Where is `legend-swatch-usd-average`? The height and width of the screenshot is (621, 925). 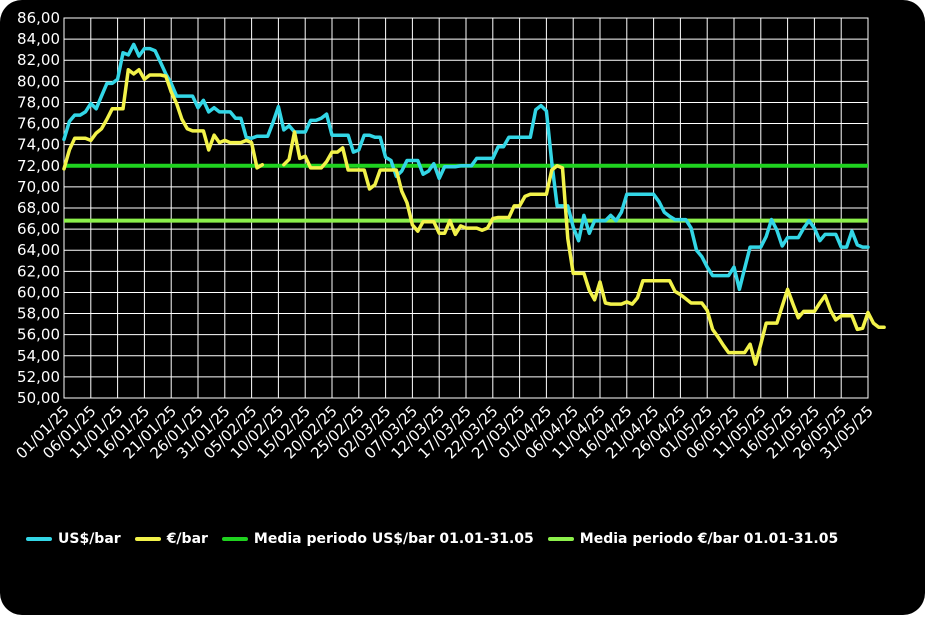
legend-swatch-usd-average is located at coordinates (234, 539).